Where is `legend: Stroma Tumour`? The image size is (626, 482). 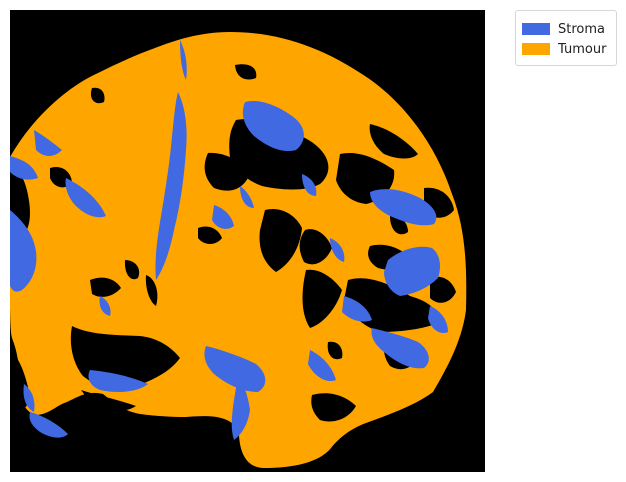 legend: Stroma Tumour is located at coordinates (566, 38).